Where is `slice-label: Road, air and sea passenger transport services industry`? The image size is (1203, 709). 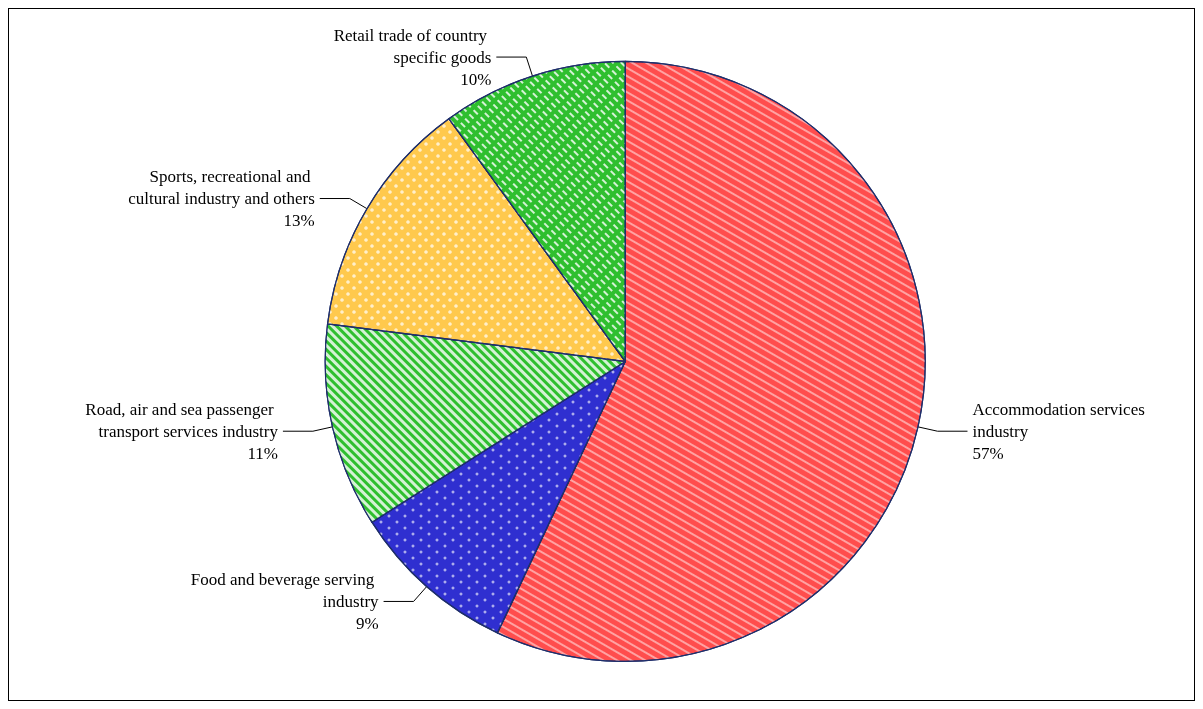
slice-label: Road, air and sea passenger transport services industry is located at coordinates (182, 420).